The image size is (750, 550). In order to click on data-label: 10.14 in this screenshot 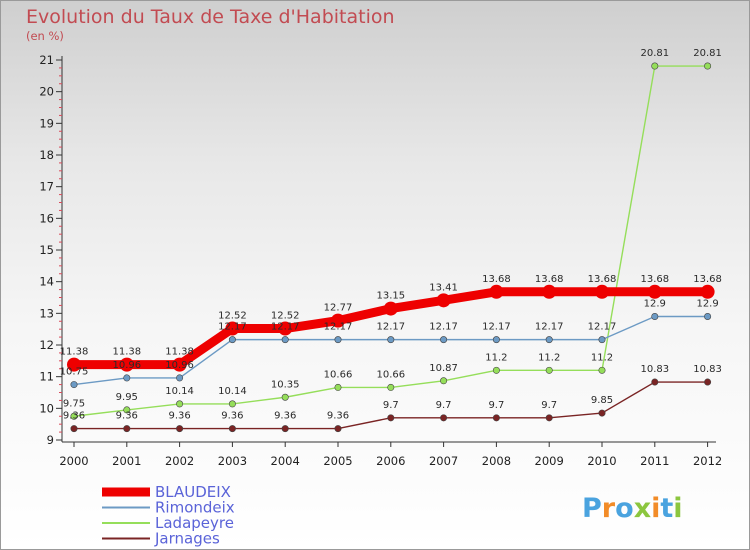, I will do `click(179, 391)`.